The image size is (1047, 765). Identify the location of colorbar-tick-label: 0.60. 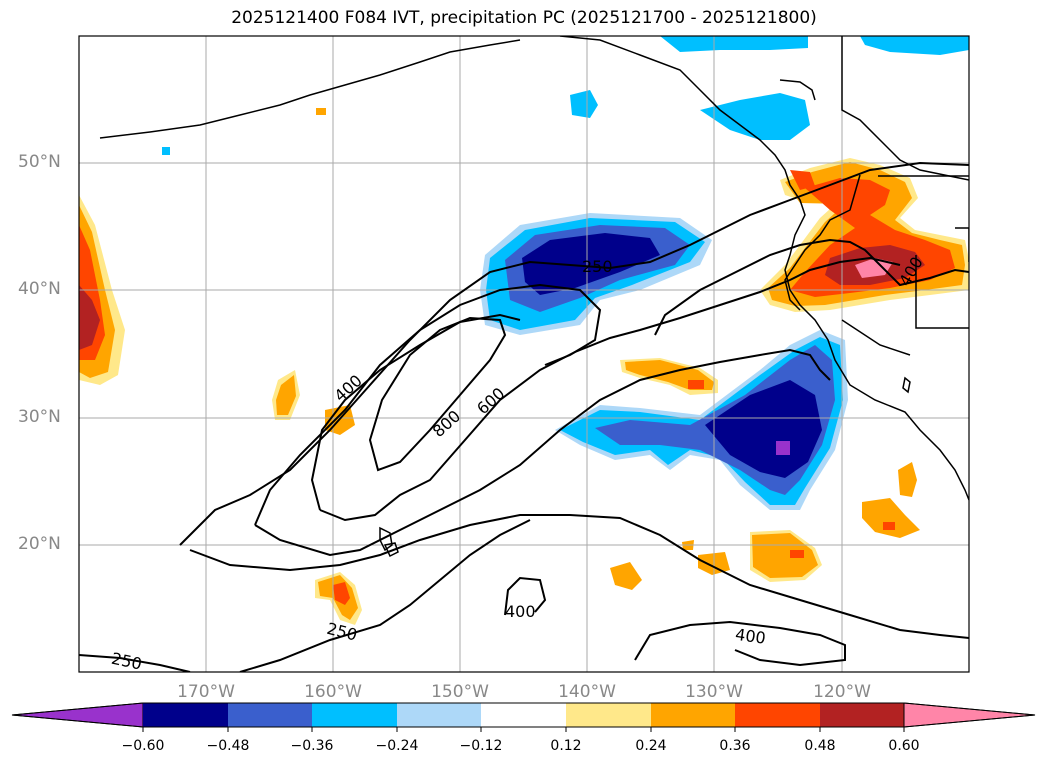
(904, 746).